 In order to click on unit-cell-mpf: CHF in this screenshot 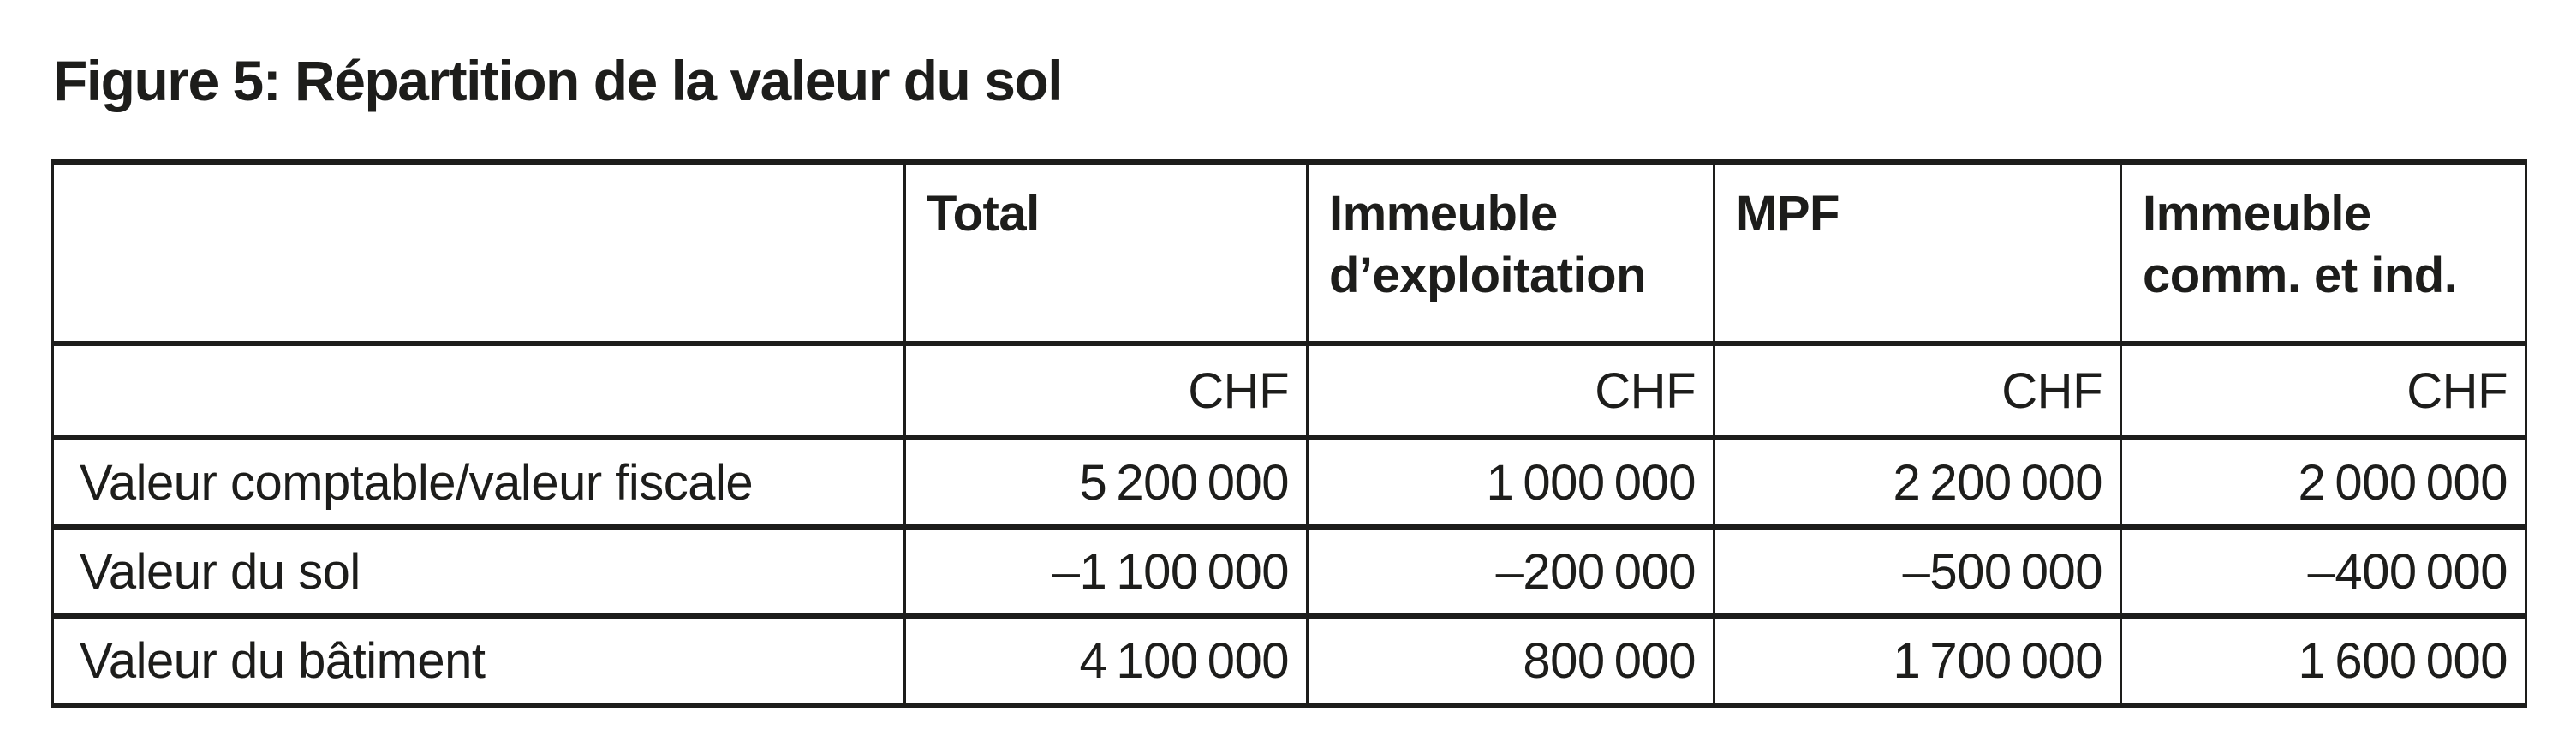, I will do `click(1917, 390)`.